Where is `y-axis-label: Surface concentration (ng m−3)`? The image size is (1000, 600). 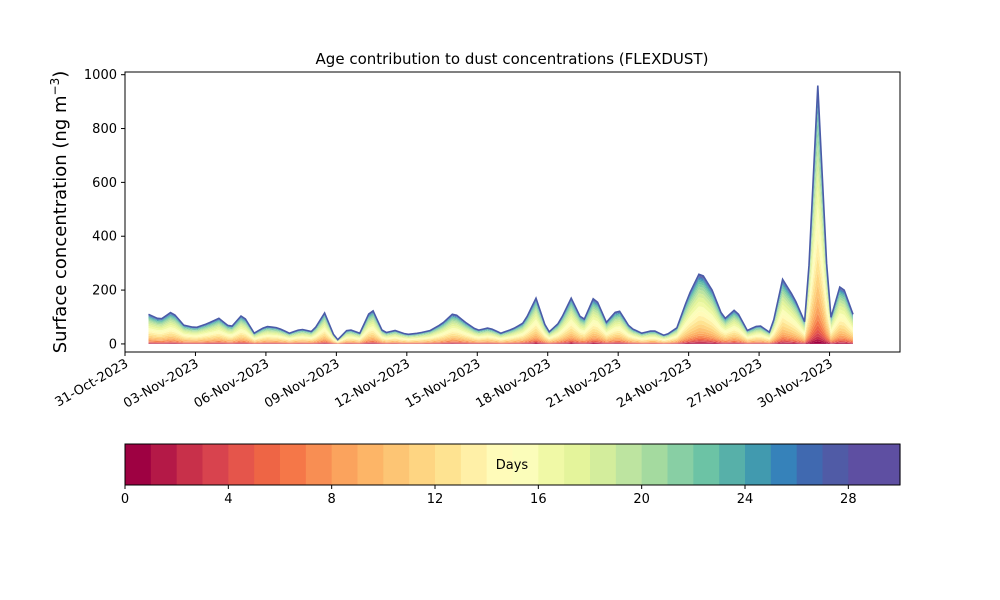 y-axis-label: Surface concentration (ng m−3) is located at coordinates (59, 212).